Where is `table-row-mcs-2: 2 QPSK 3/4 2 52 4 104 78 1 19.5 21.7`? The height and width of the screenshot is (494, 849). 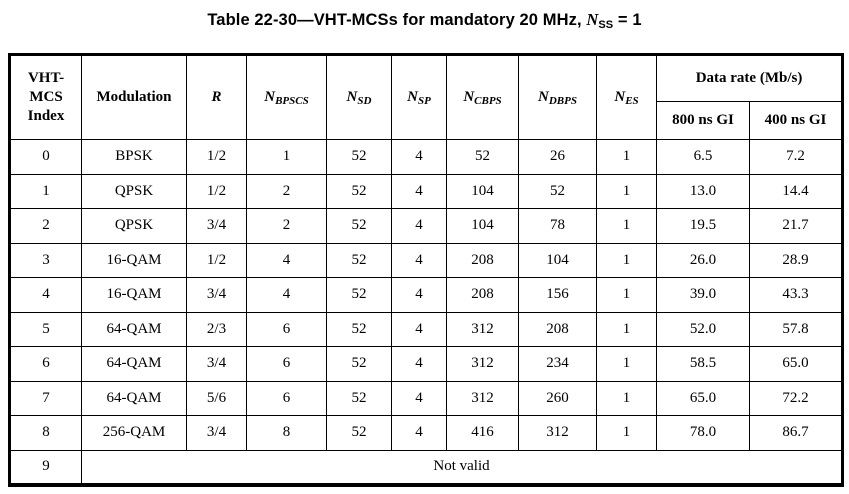
table-row-mcs-2: 2 QPSK 3/4 2 52 4 104 78 1 19.5 21.7 is located at coordinates (426, 226).